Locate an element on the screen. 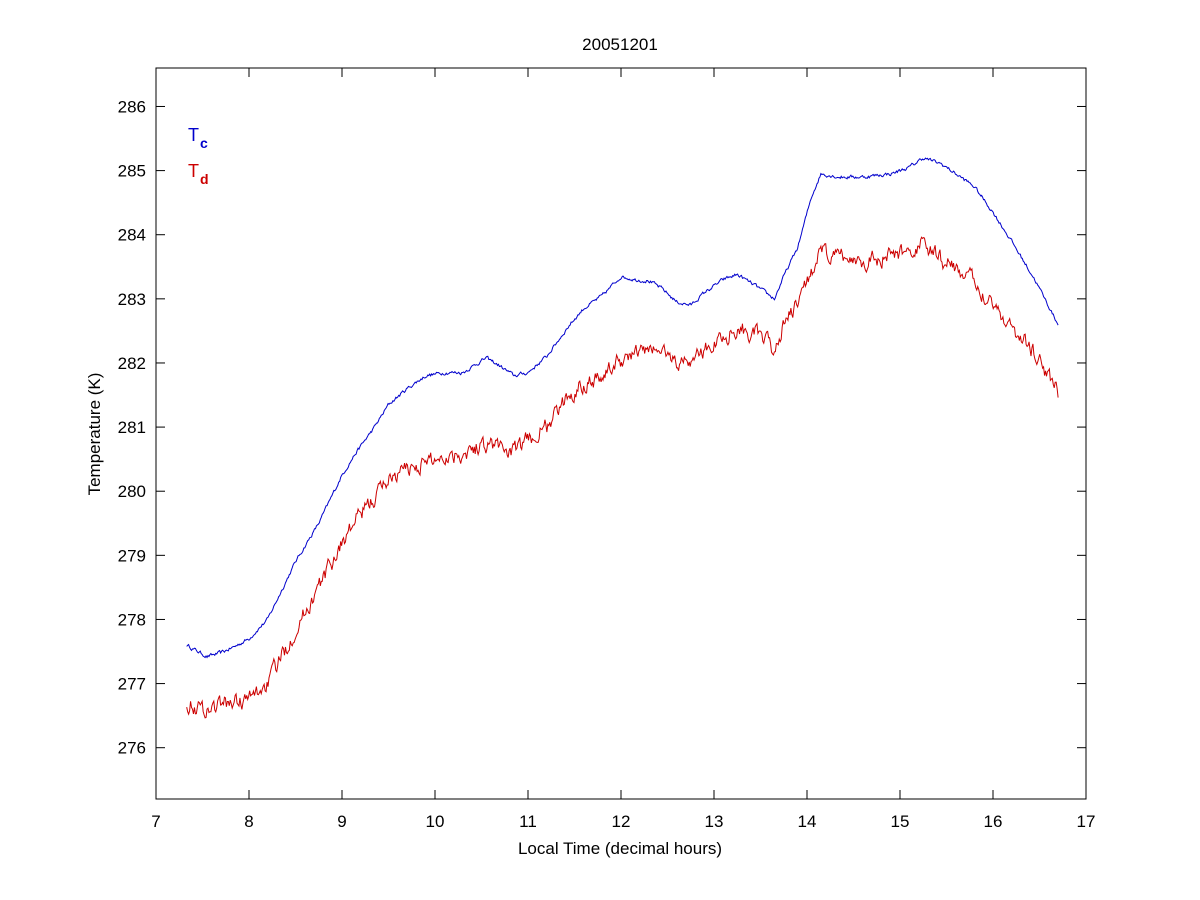  y-tick-label: 276 is located at coordinates (132, 748).